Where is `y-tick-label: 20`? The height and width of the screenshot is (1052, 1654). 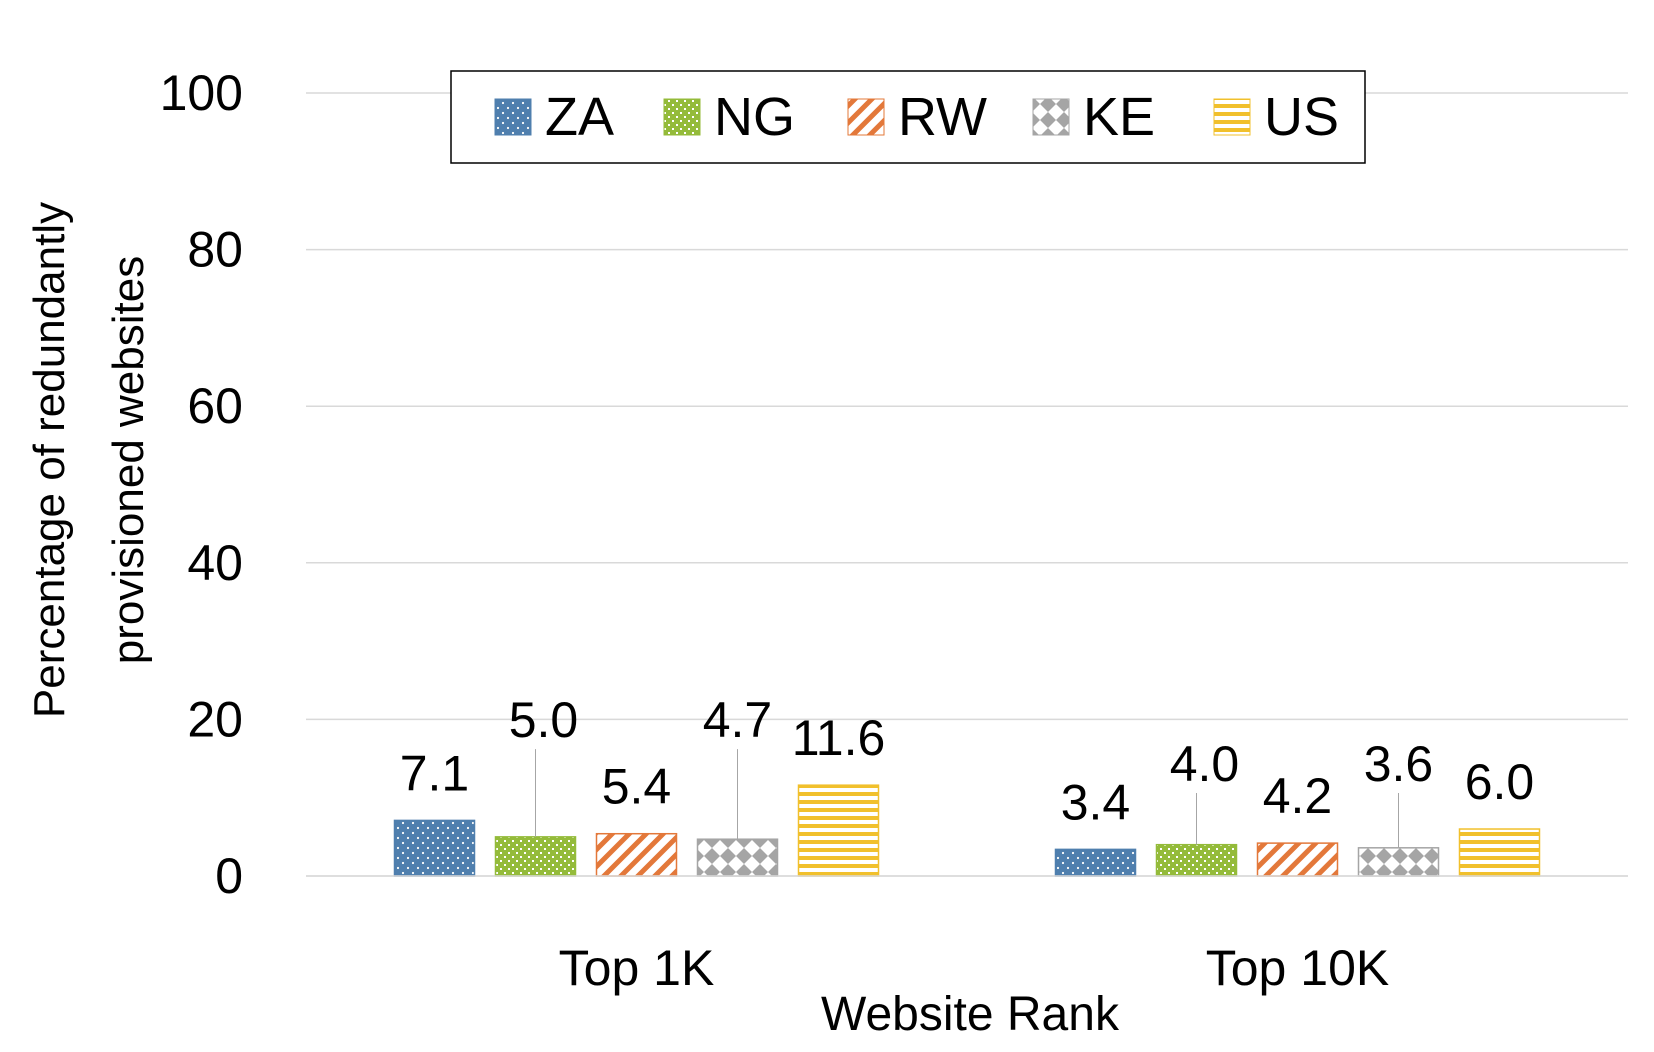 y-tick-label: 20 is located at coordinates (215, 719).